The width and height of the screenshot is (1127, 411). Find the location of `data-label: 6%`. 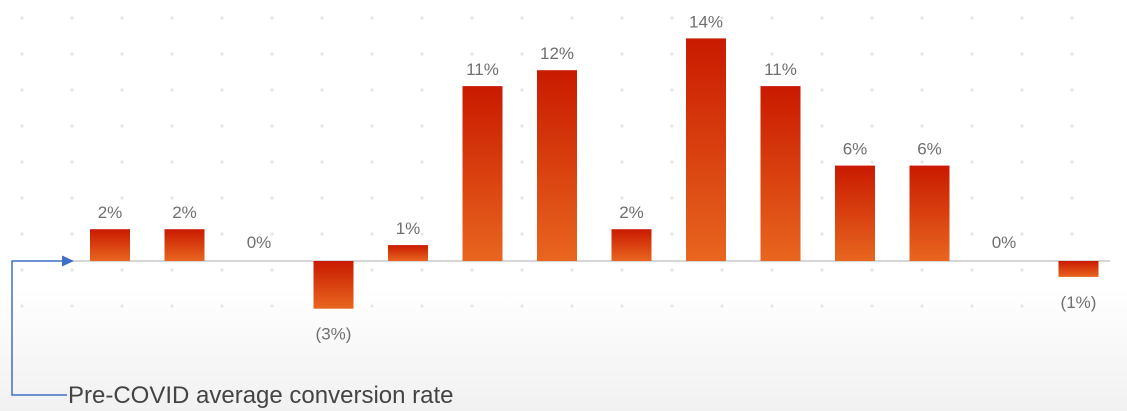

data-label: 6% is located at coordinates (929, 149).